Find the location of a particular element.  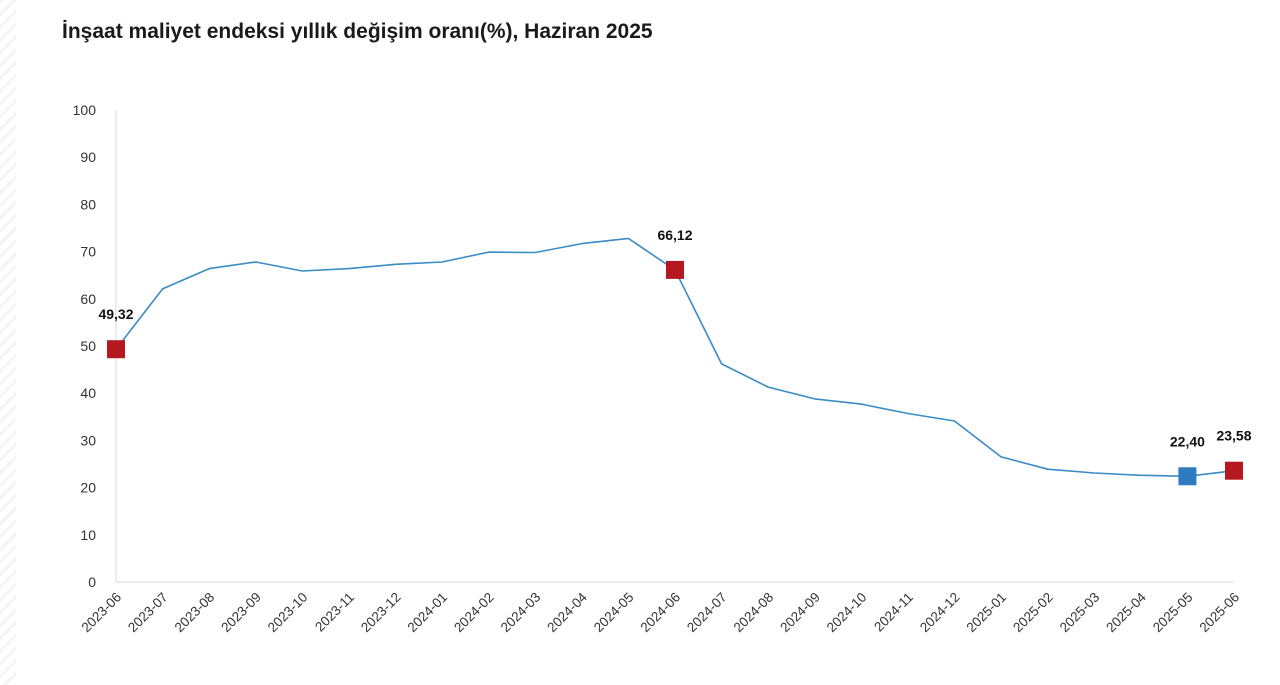

x-tick-label: 2023-08 is located at coordinates (195, 613).